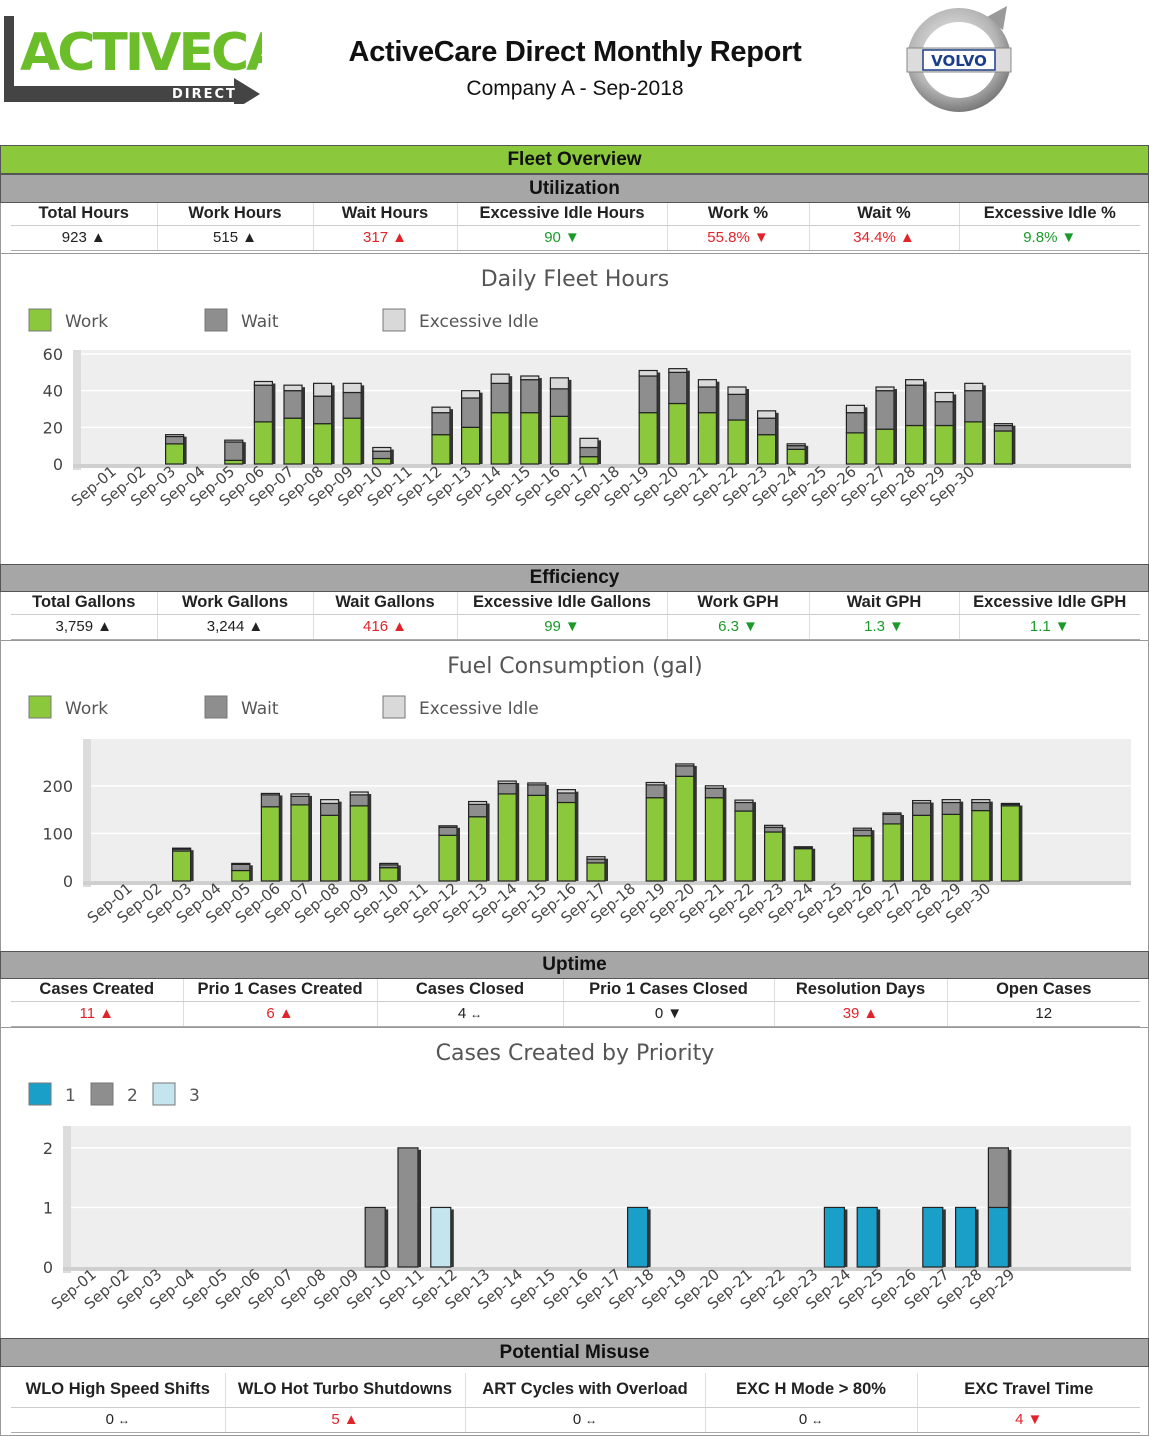 The width and height of the screenshot is (1149, 1436). I want to click on legend-label: 3, so click(194, 1096).